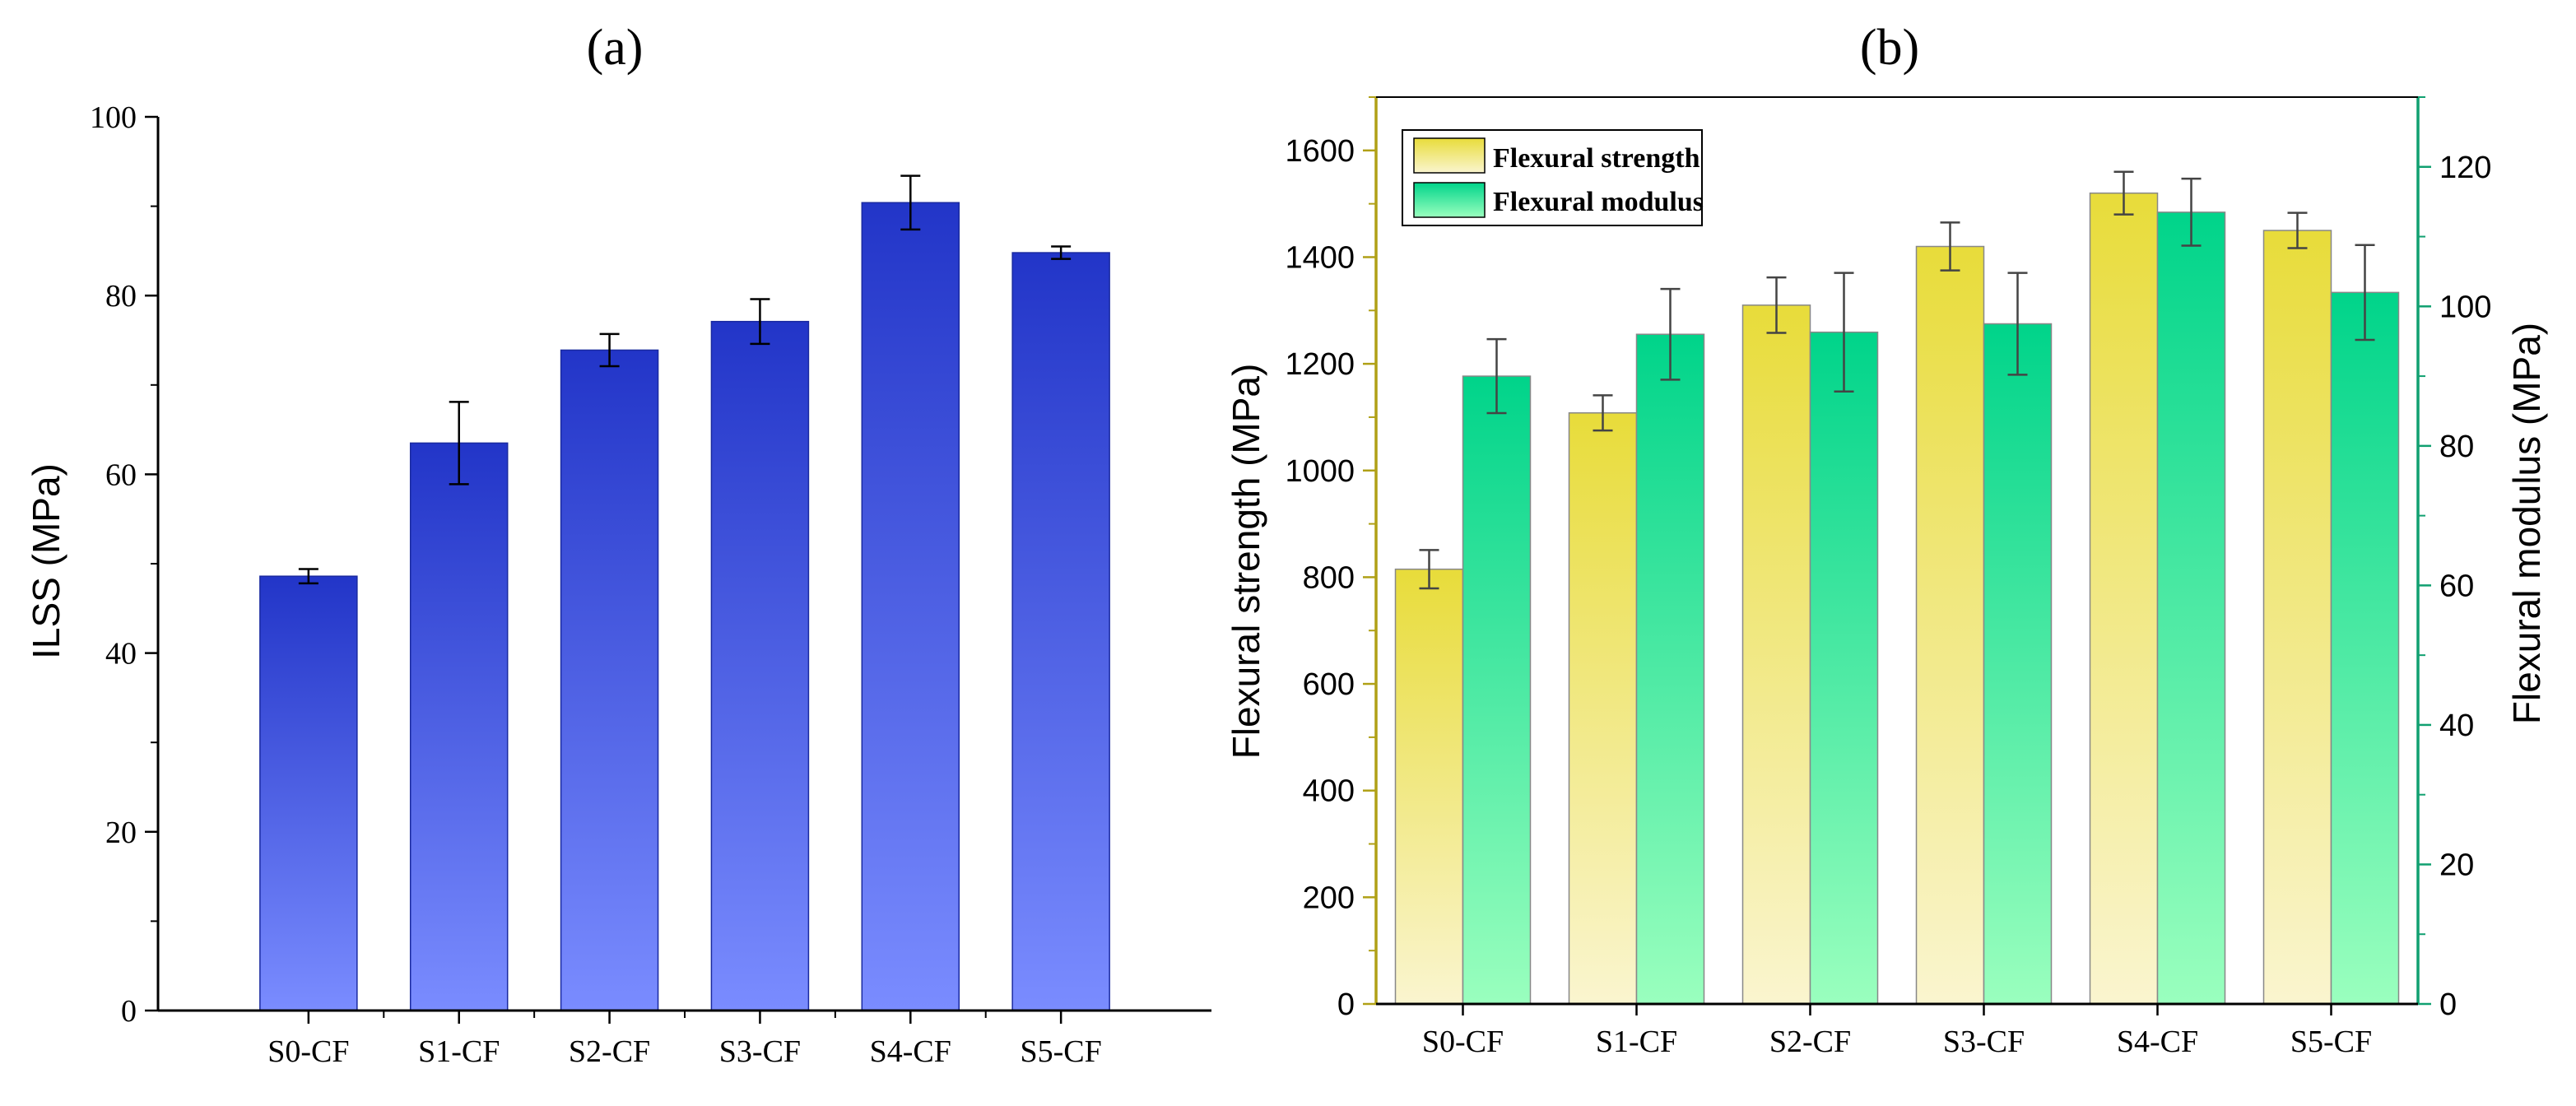 Image resolution: width=2576 pixels, height=1106 pixels. I want to click on bar-flexural-modulus-s2-cf, so click(1844, 668).